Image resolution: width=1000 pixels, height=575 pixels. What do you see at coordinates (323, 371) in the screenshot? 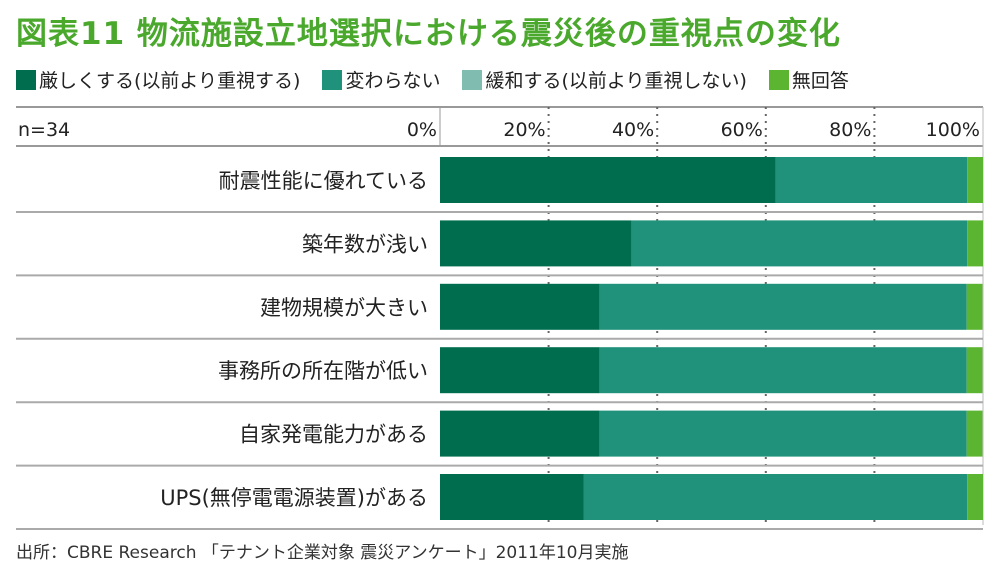
I see `category-label: 事務所の所在階が低い` at bounding box center [323, 371].